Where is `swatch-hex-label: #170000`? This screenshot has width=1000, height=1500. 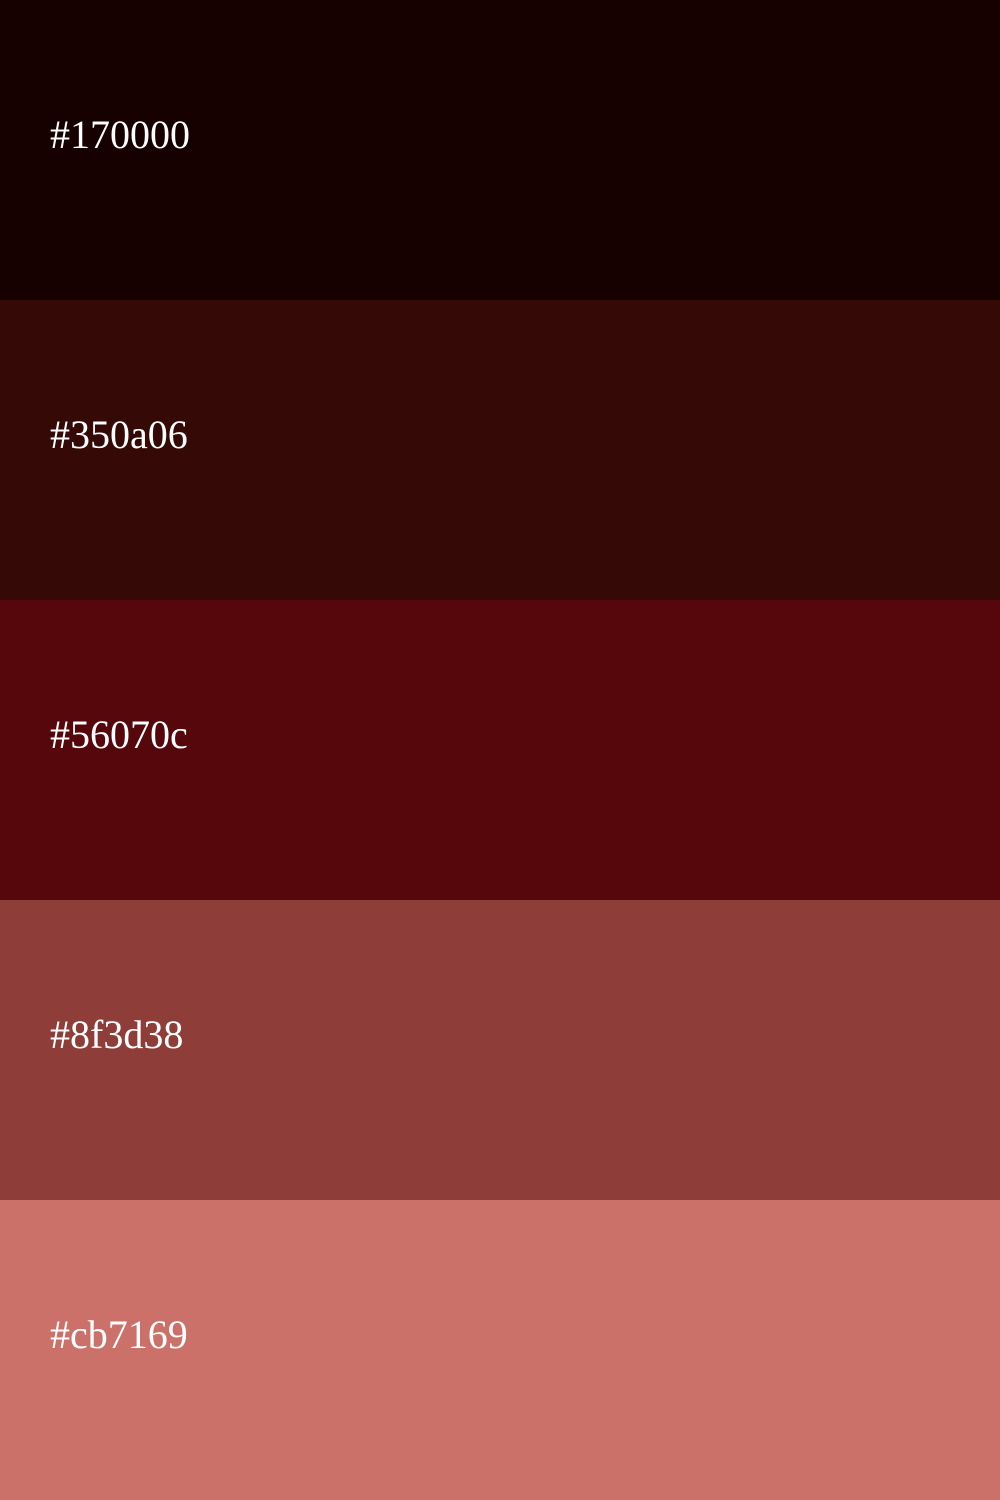 swatch-hex-label: #170000 is located at coordinates (120, 134).